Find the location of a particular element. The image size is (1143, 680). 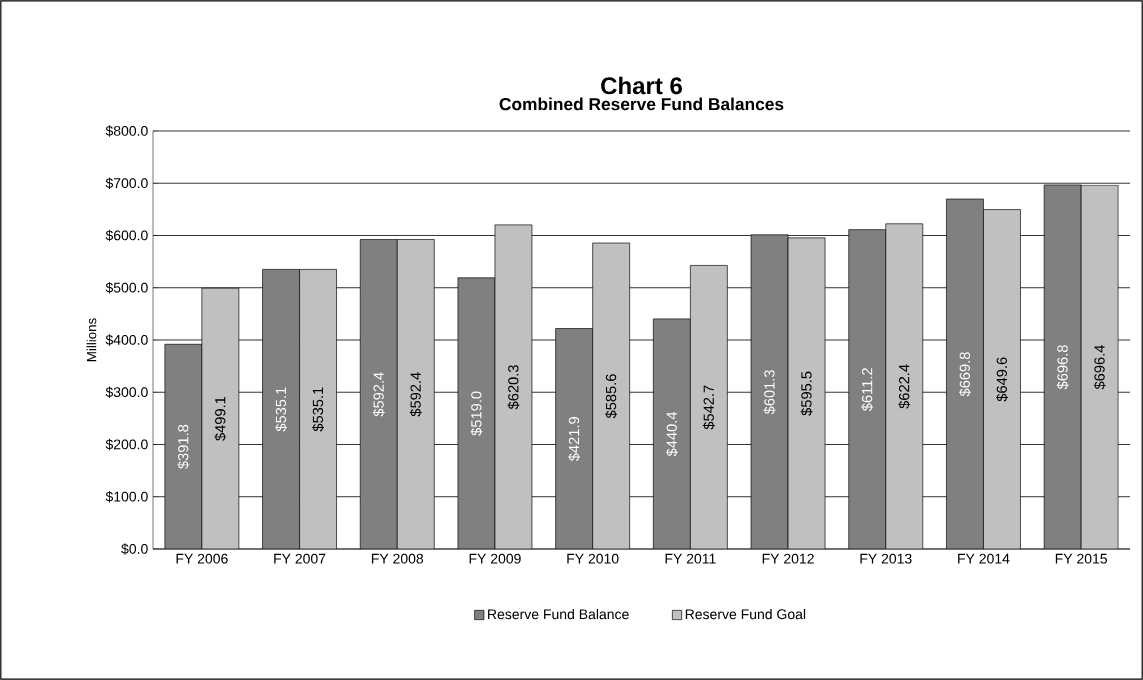

y-tick-label: $100.0 is located at coordinates (126, 497).